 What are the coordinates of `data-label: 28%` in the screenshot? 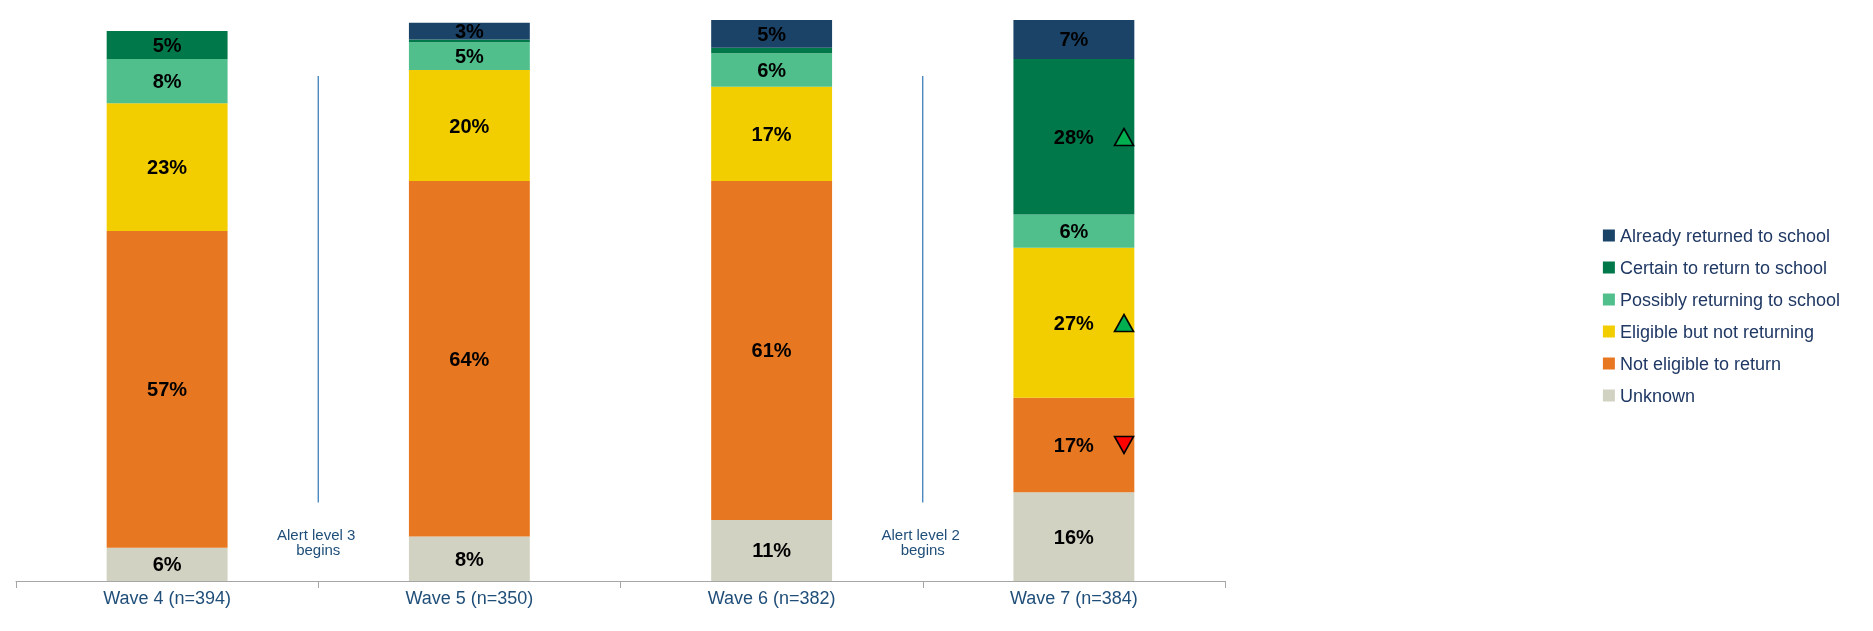 It's located at (1074, 136).